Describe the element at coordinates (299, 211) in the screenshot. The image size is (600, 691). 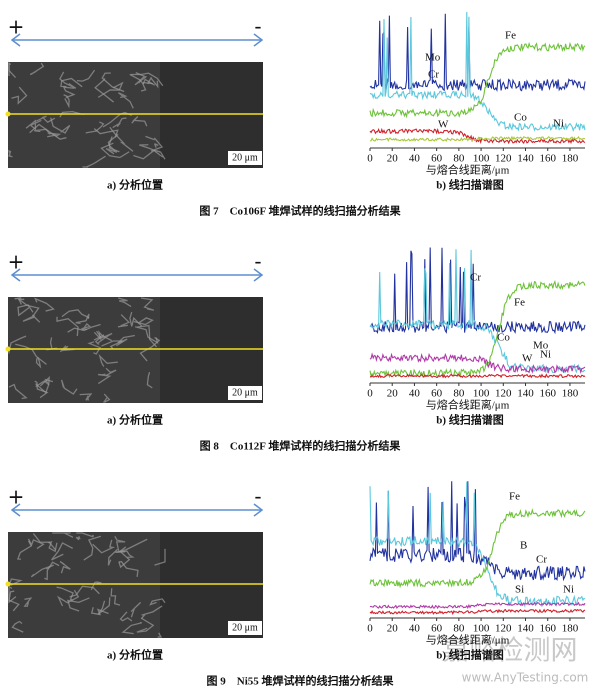
I see `figure-caption: 图 7 Co106F 堆焊试样的线扫描分析结果` at that location.